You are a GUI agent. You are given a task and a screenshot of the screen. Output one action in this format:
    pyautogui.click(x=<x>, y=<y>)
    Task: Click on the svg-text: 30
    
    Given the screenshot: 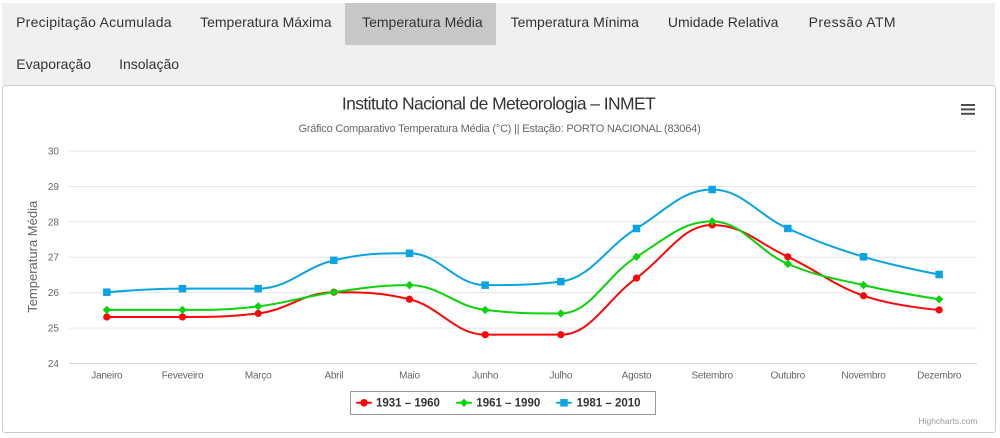 What is the action you would take?
    pyautogui.click(x=54, y=152)
    